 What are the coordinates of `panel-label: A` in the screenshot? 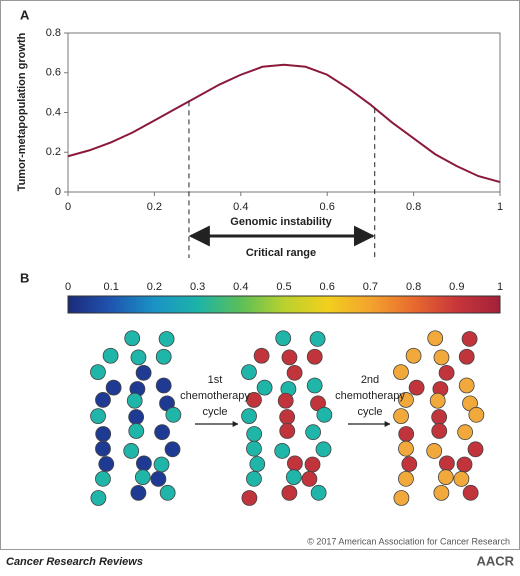 It's located at (25, 14).